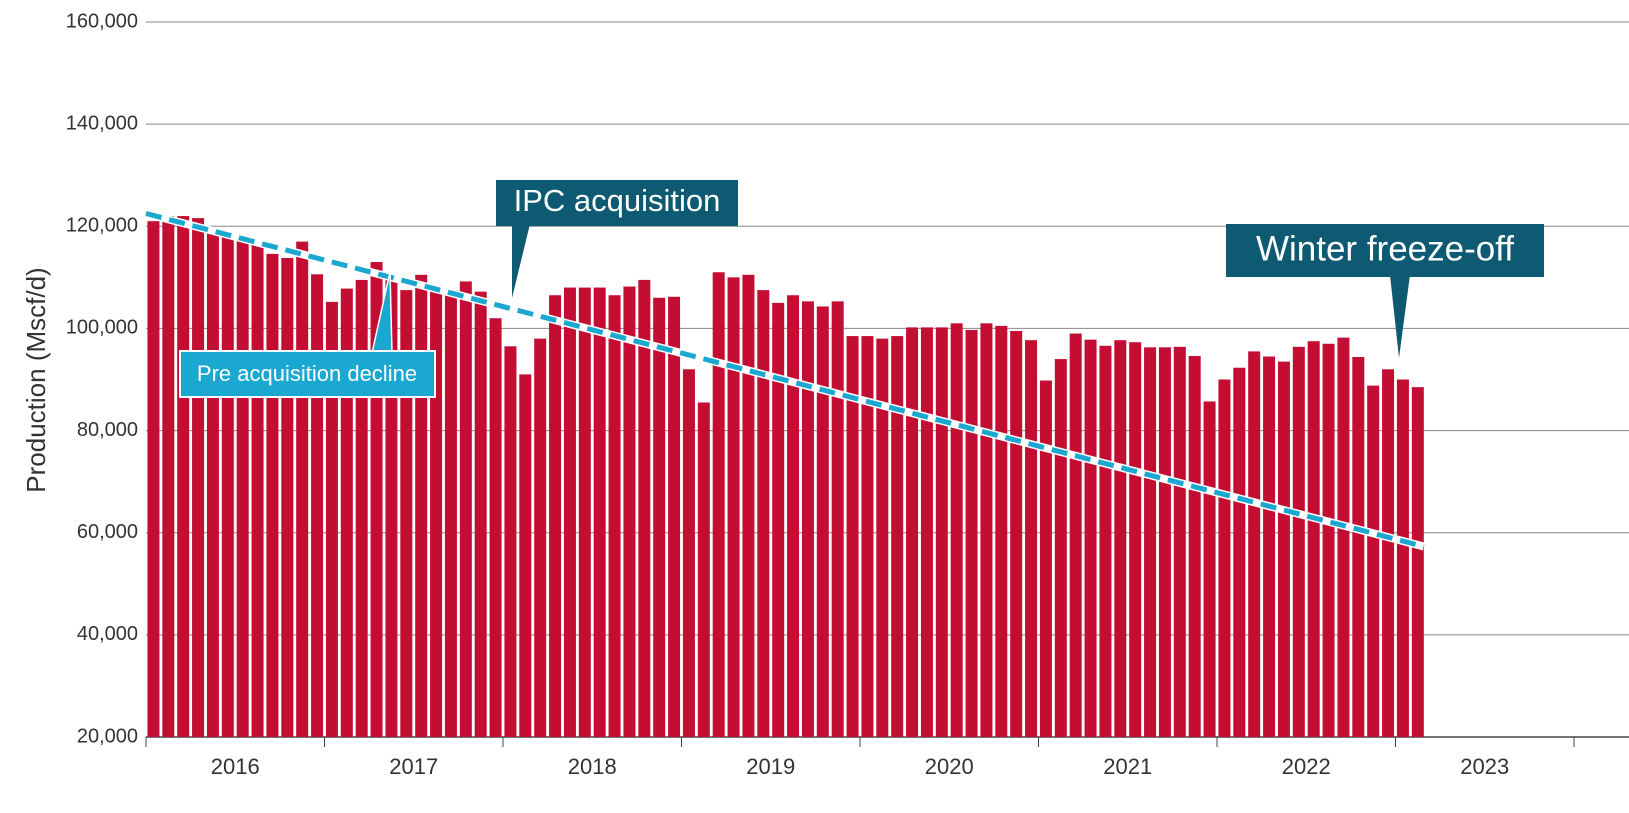  Describe the element at coordinates (107, 532) in the screenshot. I see `y-tick-label: 60,000` at that location.